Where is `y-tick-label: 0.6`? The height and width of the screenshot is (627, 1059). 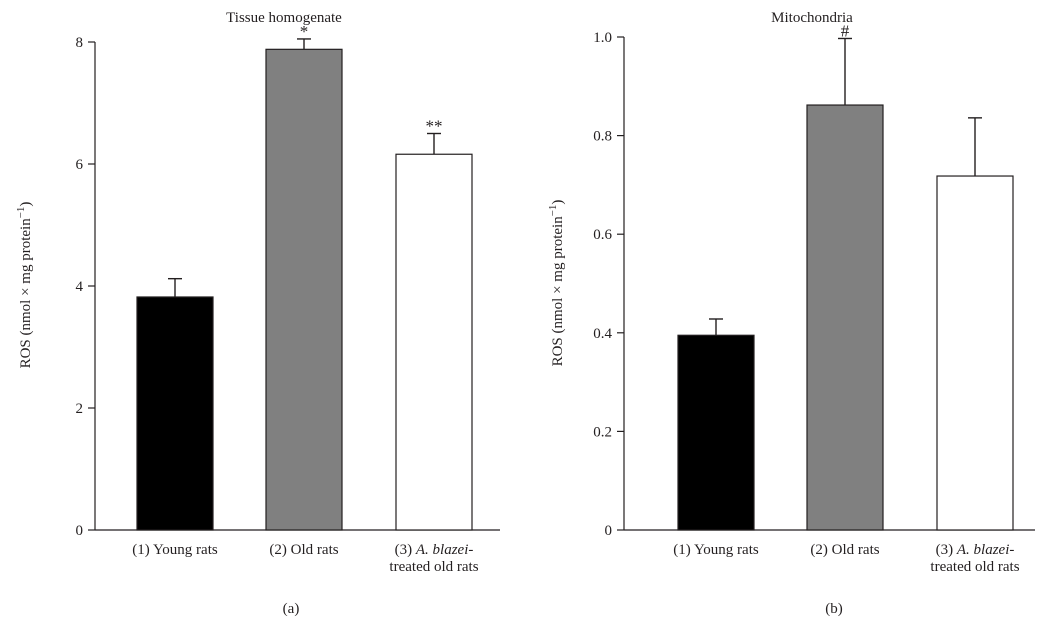
y-tick-label: 0.6 is located at coordinates (602, 235).